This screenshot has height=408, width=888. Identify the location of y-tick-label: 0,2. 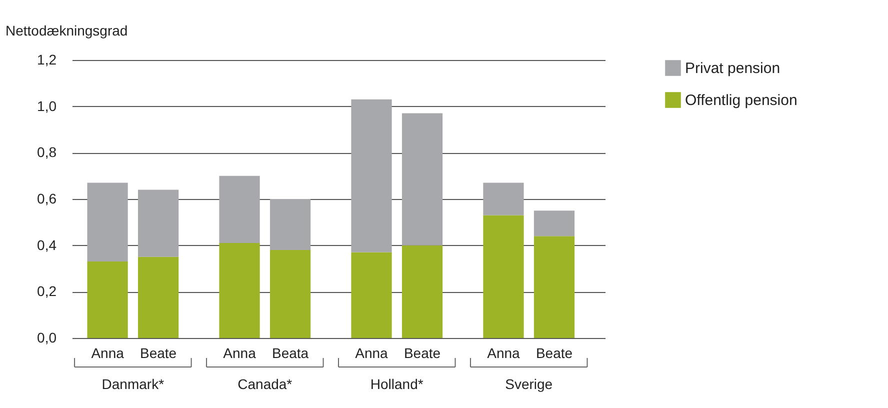
(47, 291).